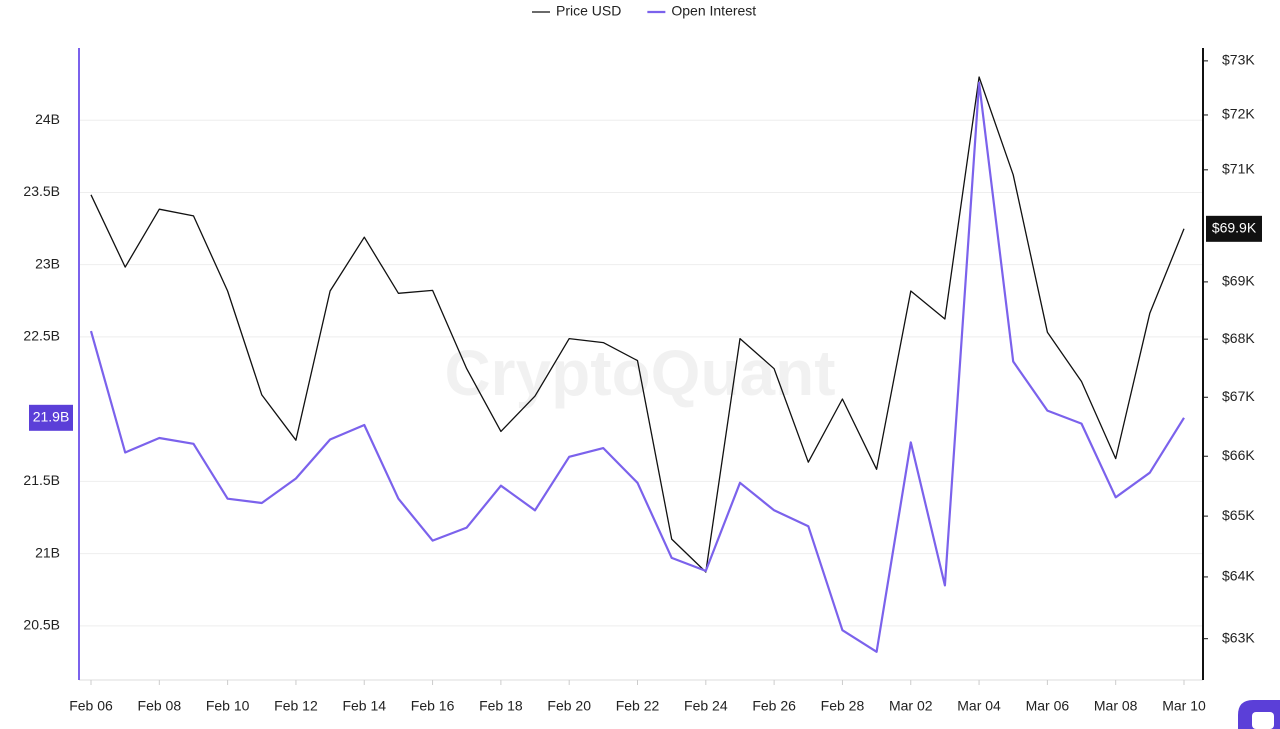 This screenshot has height=729, width=1280. I want to click on y2-tick-label: $64K, so click(1238, 576).